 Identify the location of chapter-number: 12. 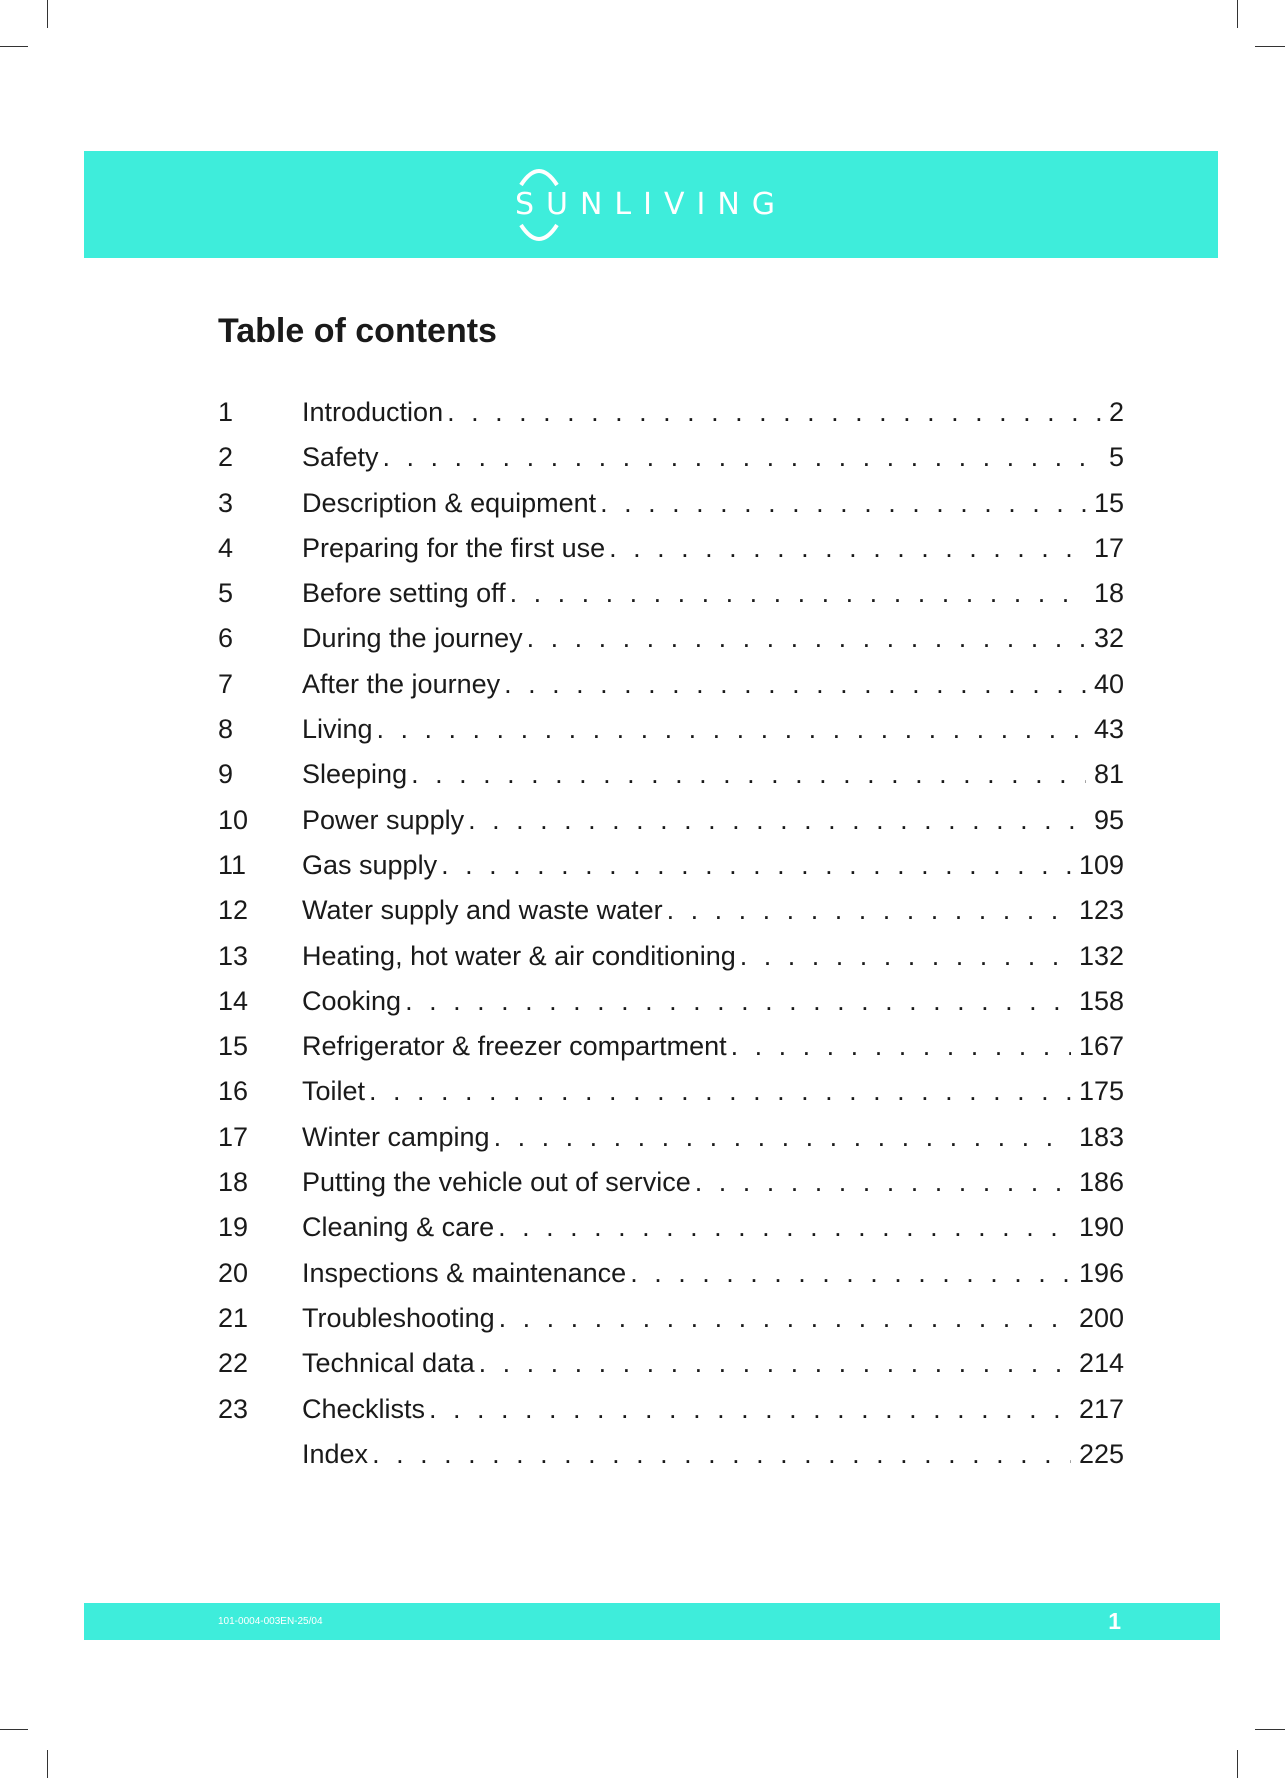
(233, 910).